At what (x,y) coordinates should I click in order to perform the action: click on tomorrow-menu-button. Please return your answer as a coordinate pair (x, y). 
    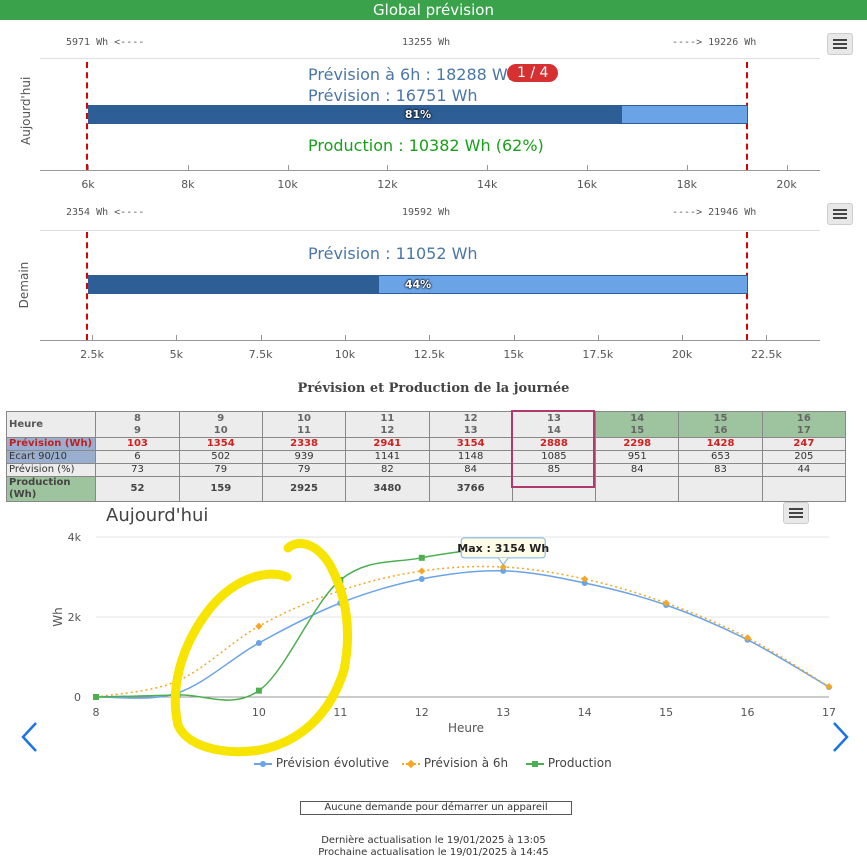
    Looking at the image, I should click on (840, 214).